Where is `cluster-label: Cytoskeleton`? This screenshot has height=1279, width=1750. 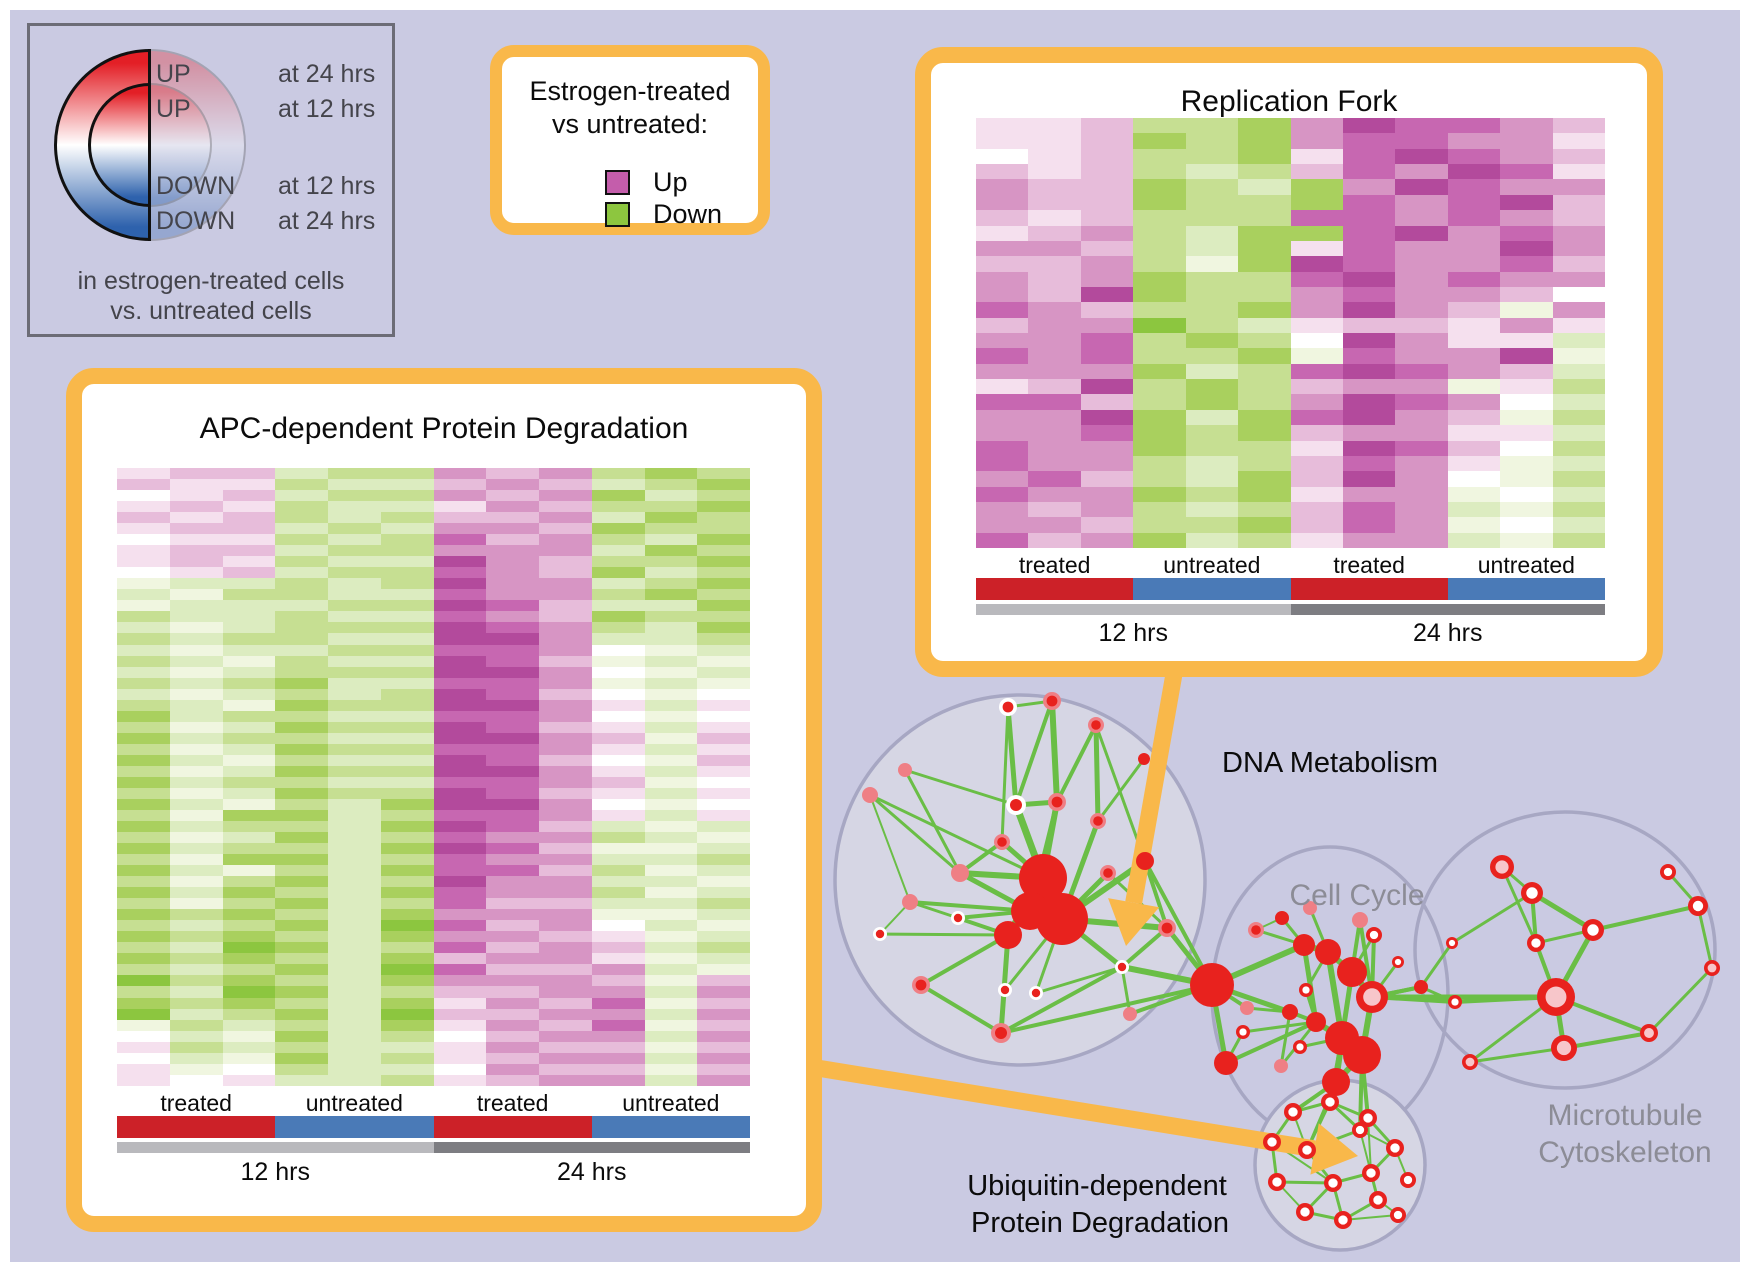
cluster-label: Cytoskeleton is located at coordinates (1624, 1152).